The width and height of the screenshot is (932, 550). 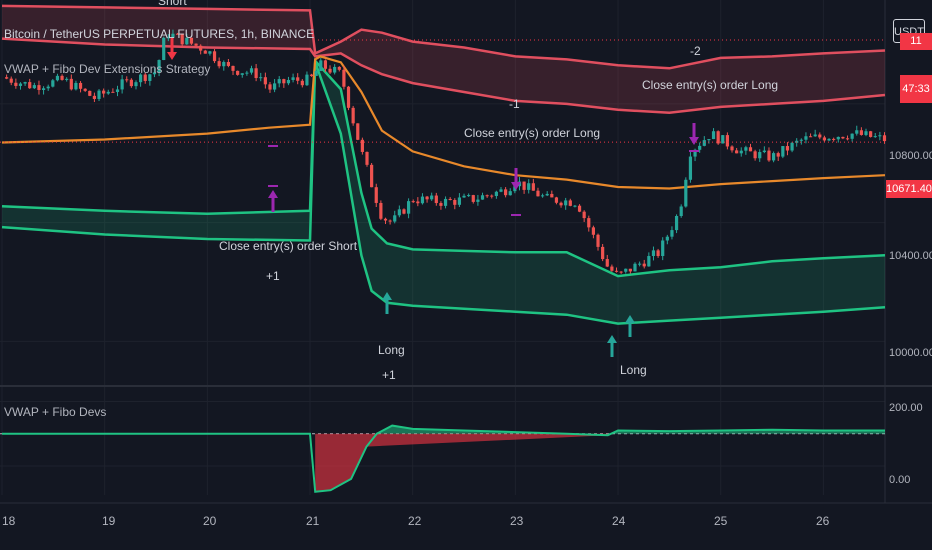 What do you see at coordinates (273, 201) in the screenshot?
I see `close-short-arrow` at bounding box center [273, 201].